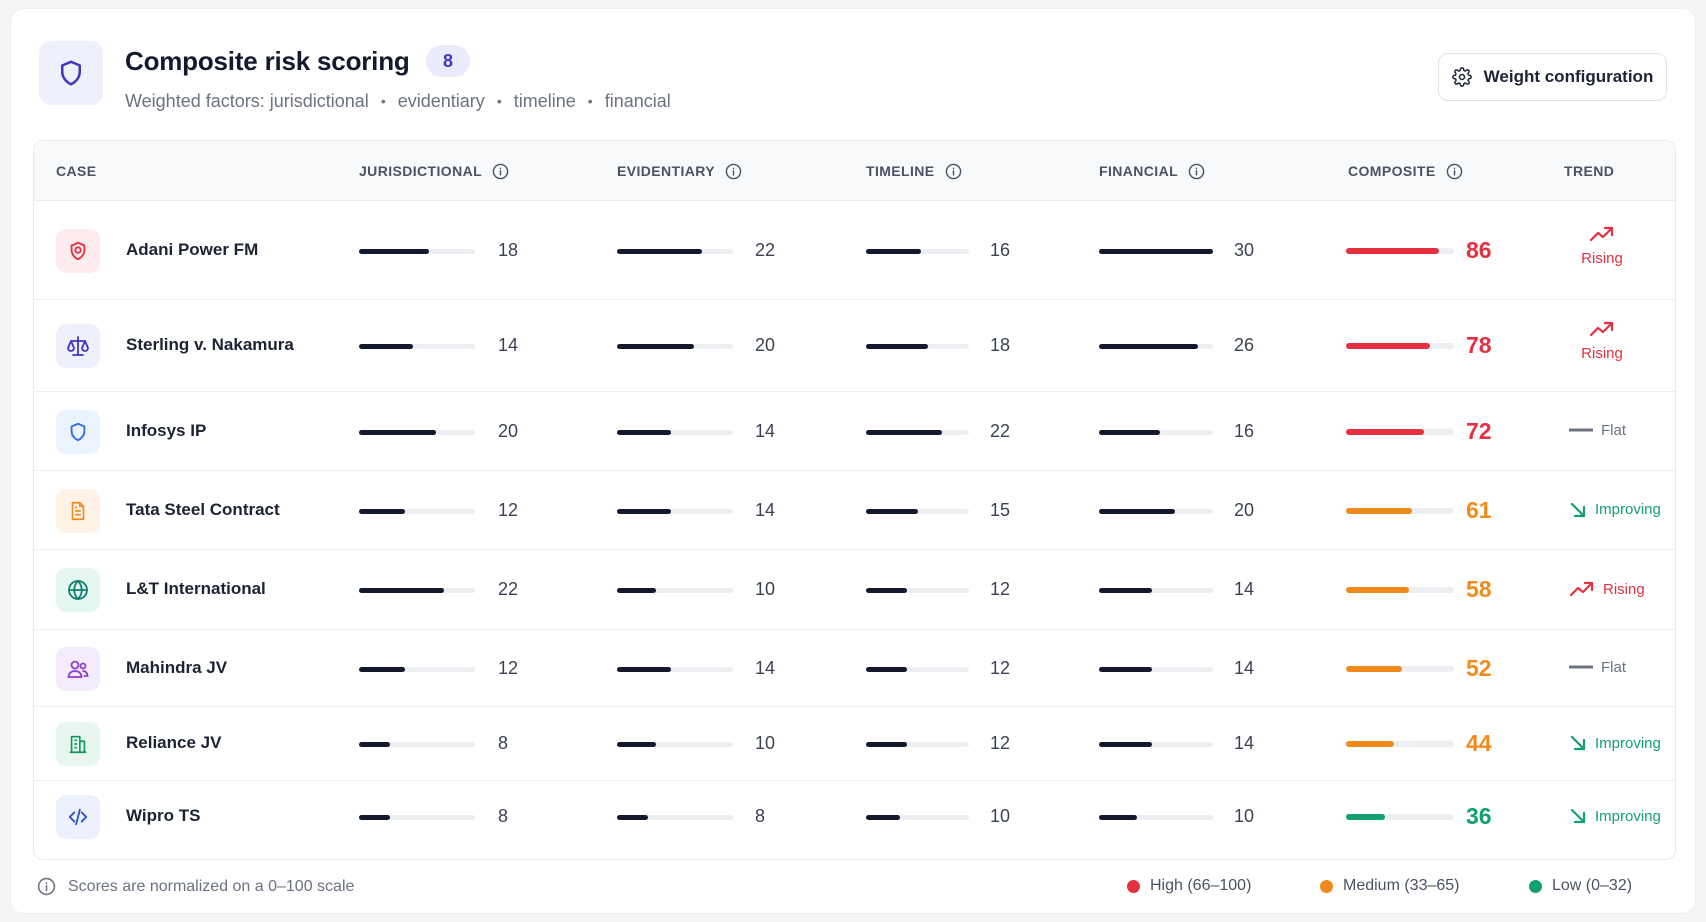  What do you see at coordinates (503, 816) in the screenshot?
I see `jurisdictional-value: 8` at bounding box center [503, 816].